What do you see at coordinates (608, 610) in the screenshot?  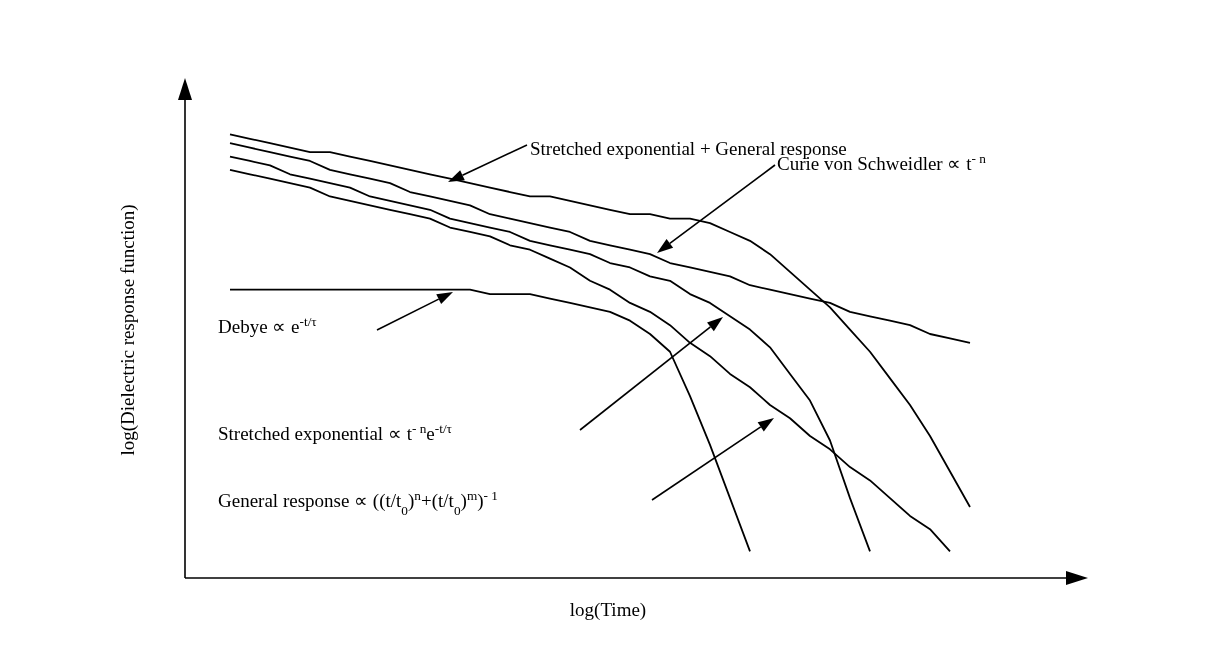 I see `x-axis-title: log(Time)` at bounding box center [608, 610].